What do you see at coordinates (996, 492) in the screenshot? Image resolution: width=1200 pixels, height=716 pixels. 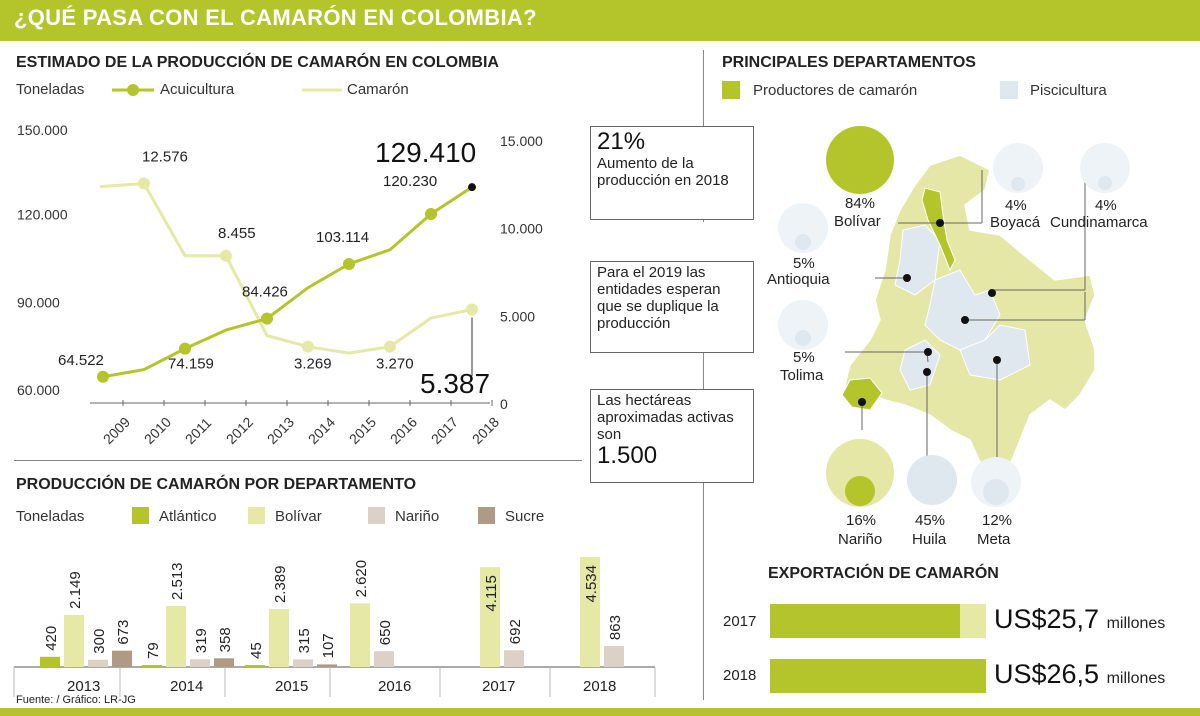 I see `bubble-meta-inner` at bounding box center [996, 492].